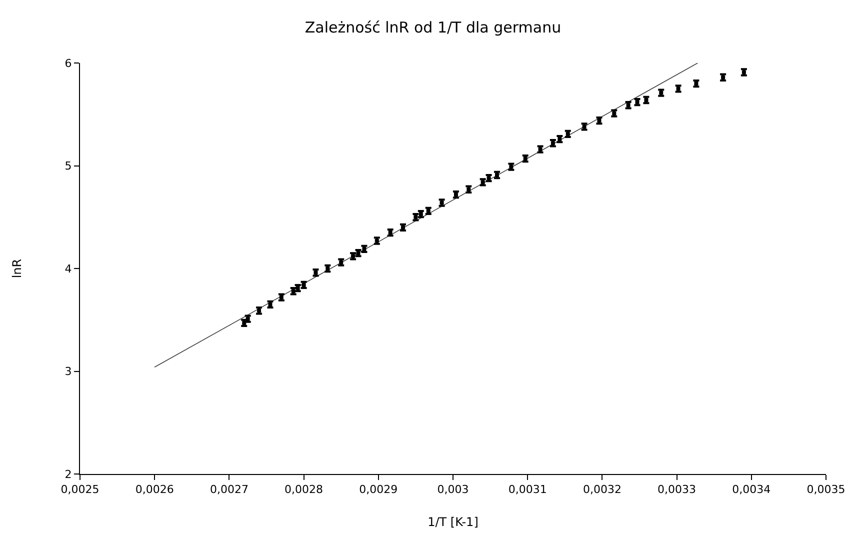  I want to click on y-axis-title: lnR, so click(17, 268).